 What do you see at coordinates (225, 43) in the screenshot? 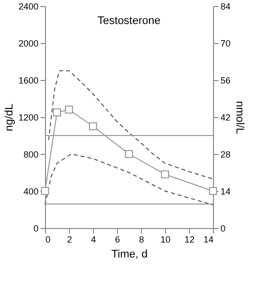
I see `y2-tick-label: 70` at bounding box center [225, 43].